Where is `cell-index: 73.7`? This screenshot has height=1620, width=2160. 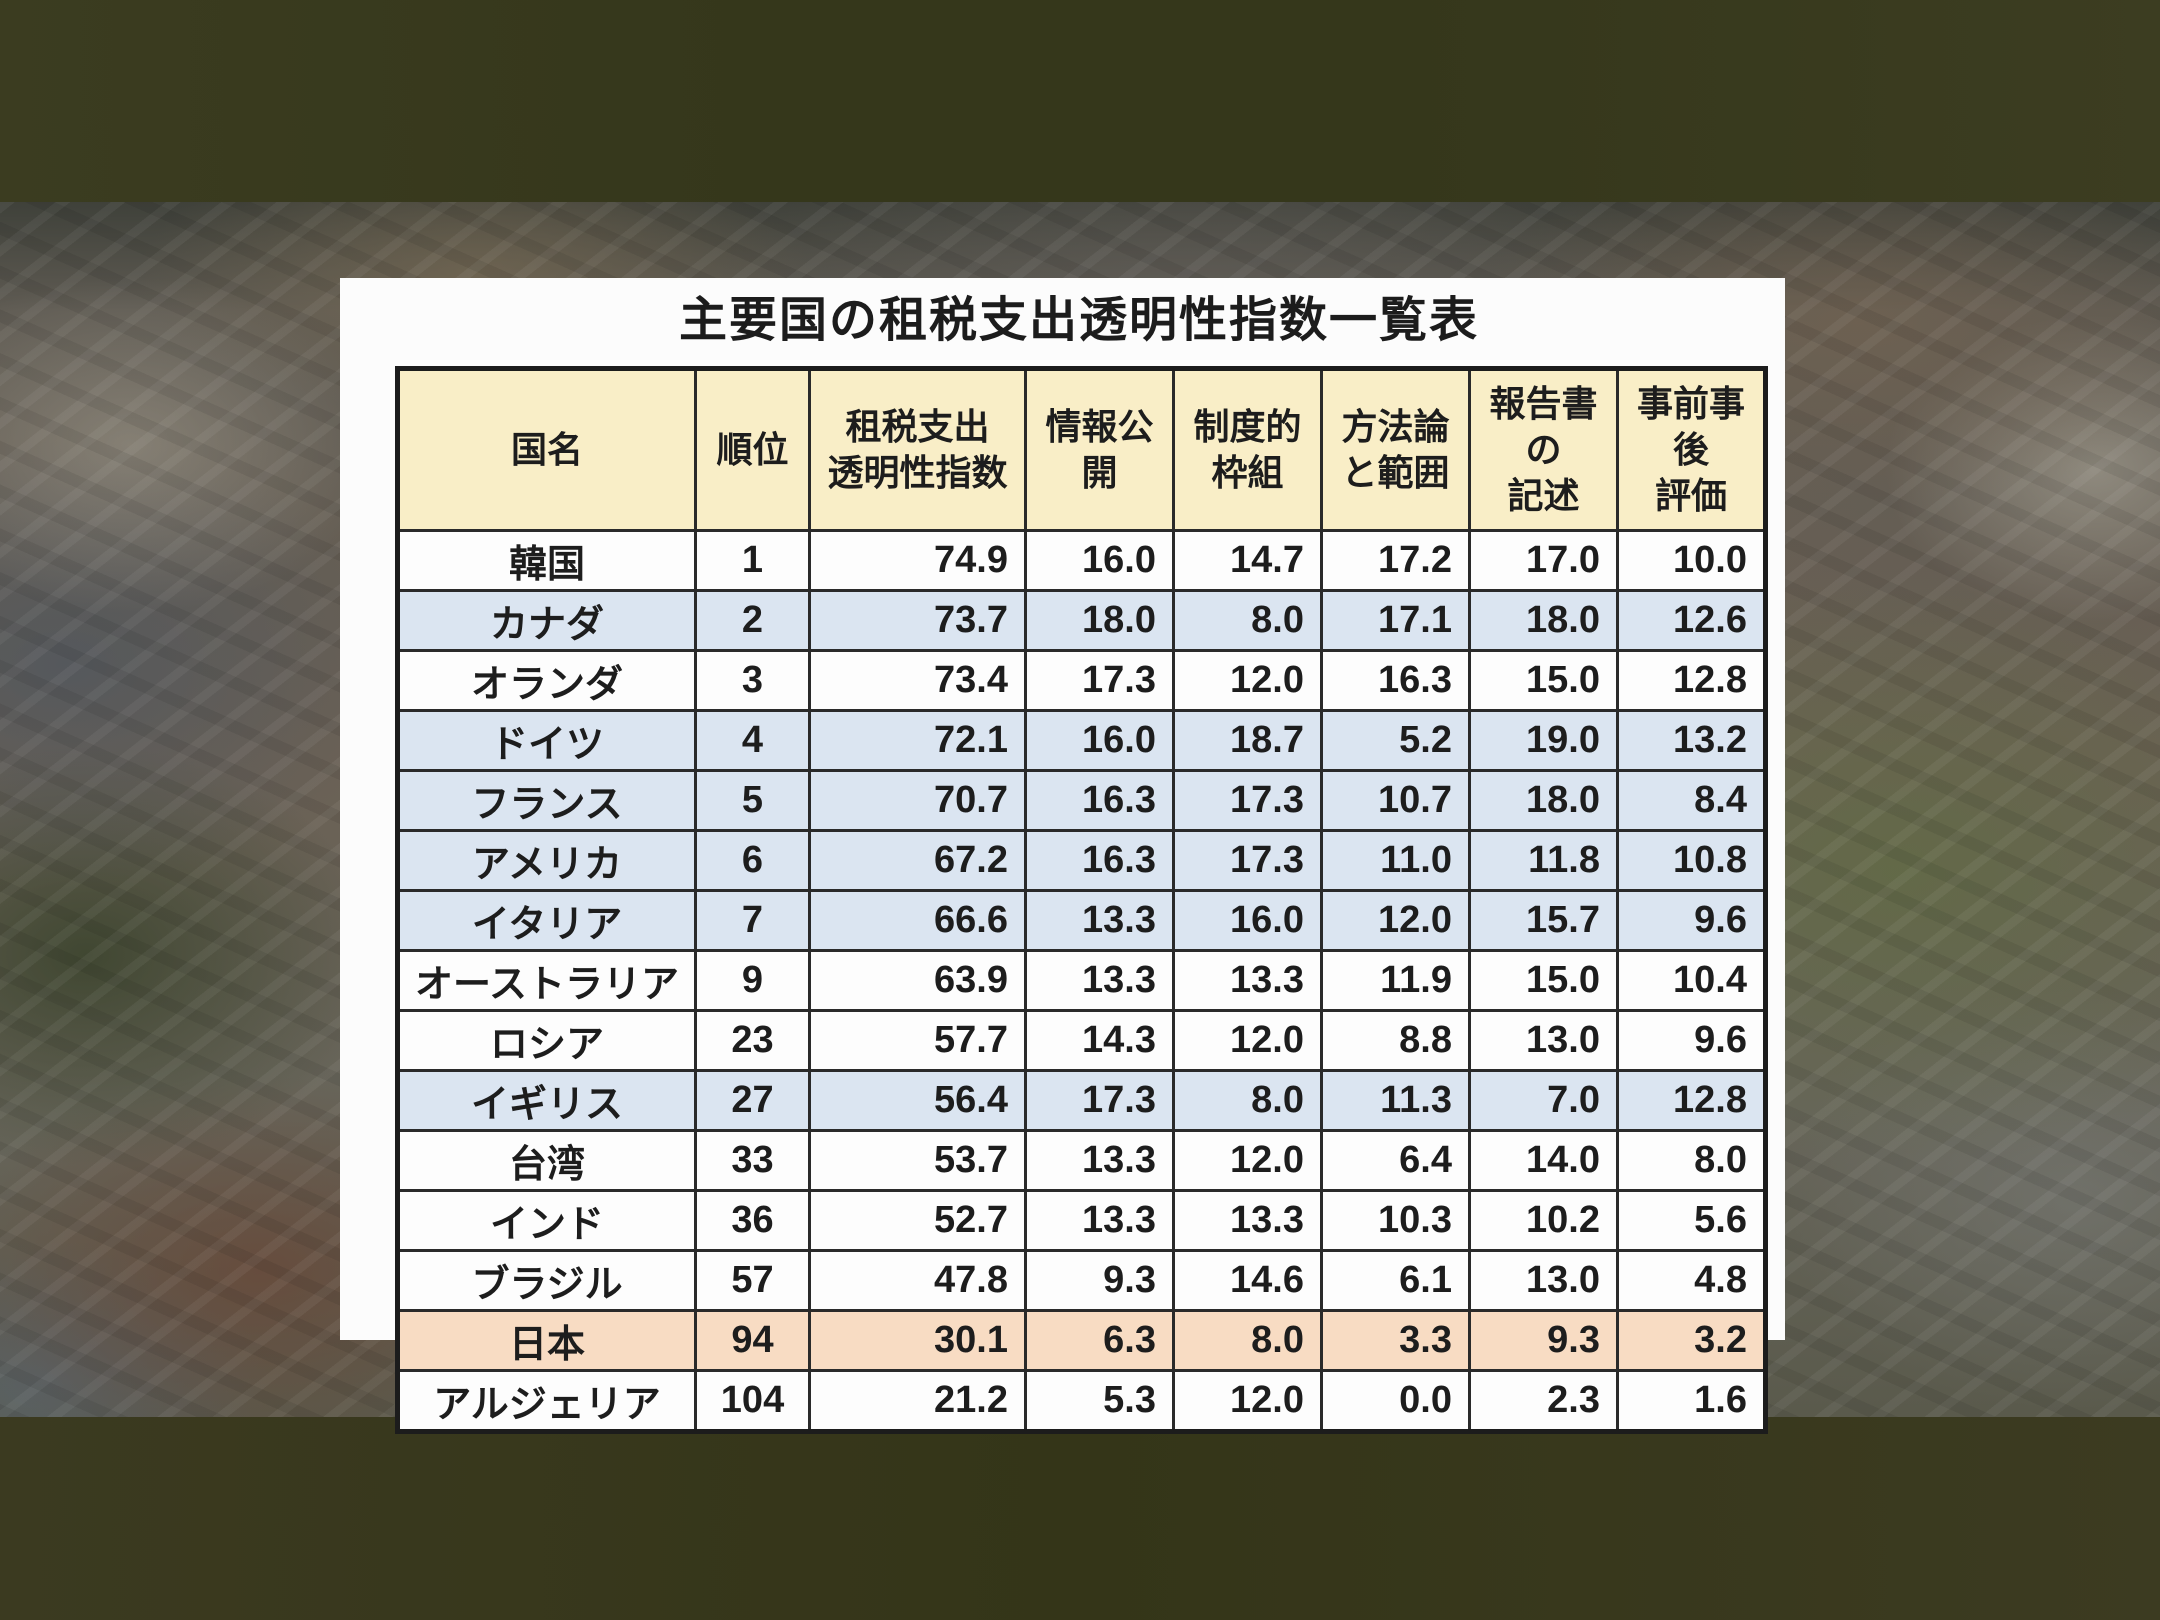
cell-index: 73.7 is located at coordinates (917, 620).